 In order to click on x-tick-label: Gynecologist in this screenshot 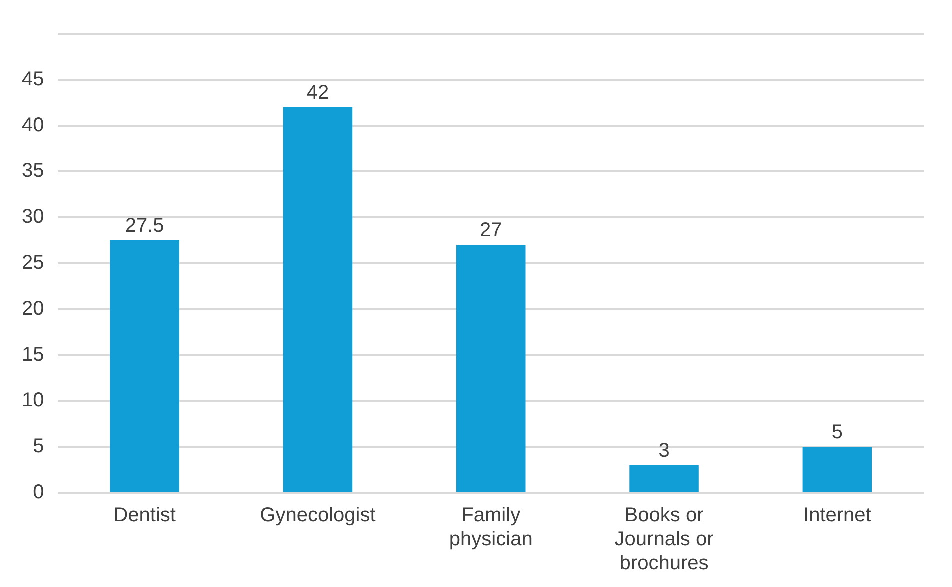, I will do `click(318, 515)`.